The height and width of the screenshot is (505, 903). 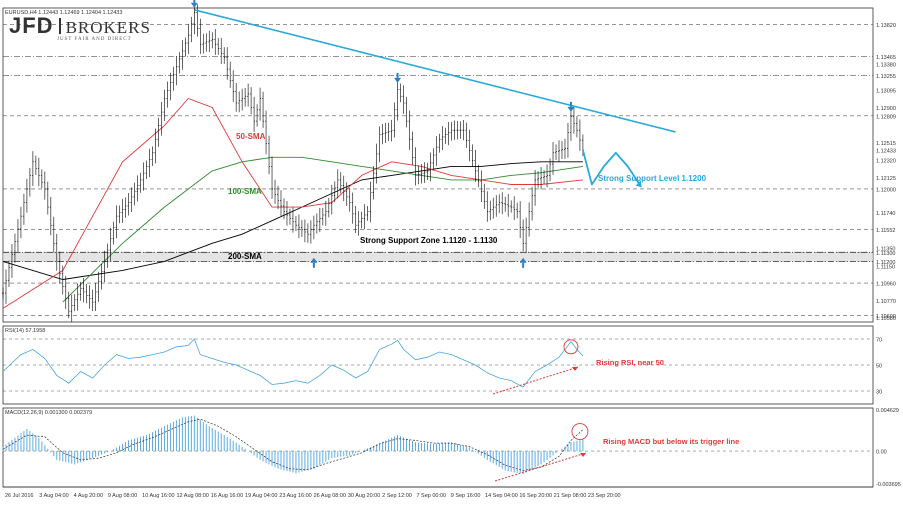 I want to click on time-tick-label: 9 Aug 08:00, so click(x=122, y=496).